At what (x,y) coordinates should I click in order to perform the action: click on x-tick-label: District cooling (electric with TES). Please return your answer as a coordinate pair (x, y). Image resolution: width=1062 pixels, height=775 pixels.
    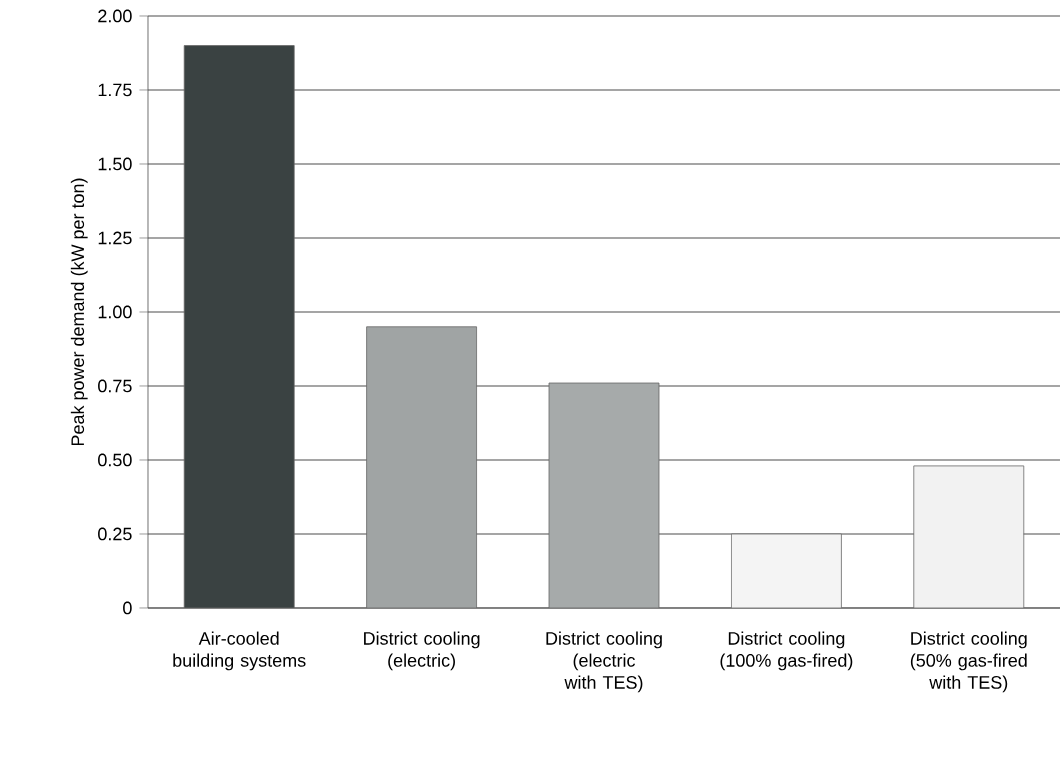
    Looking at the image, I should click on (604, 662).